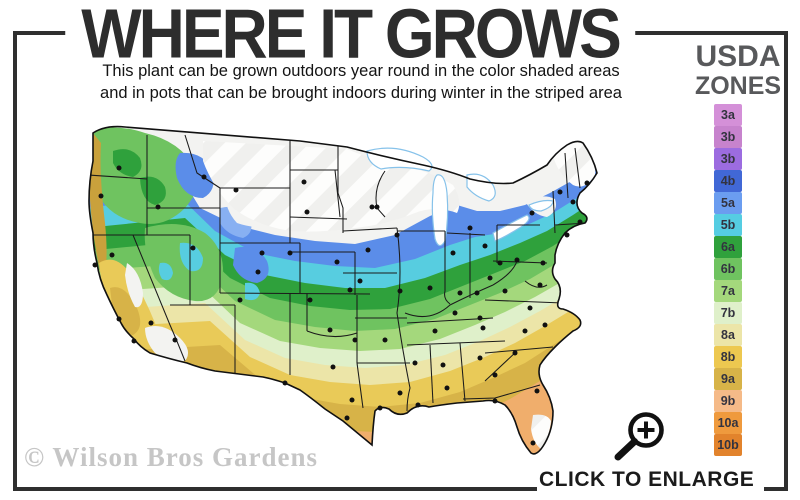  What do you see at coordinates (728, 291) in the screenshot?
I see `legend-swatch-7a: 7a` at bounding box center [728, 291].